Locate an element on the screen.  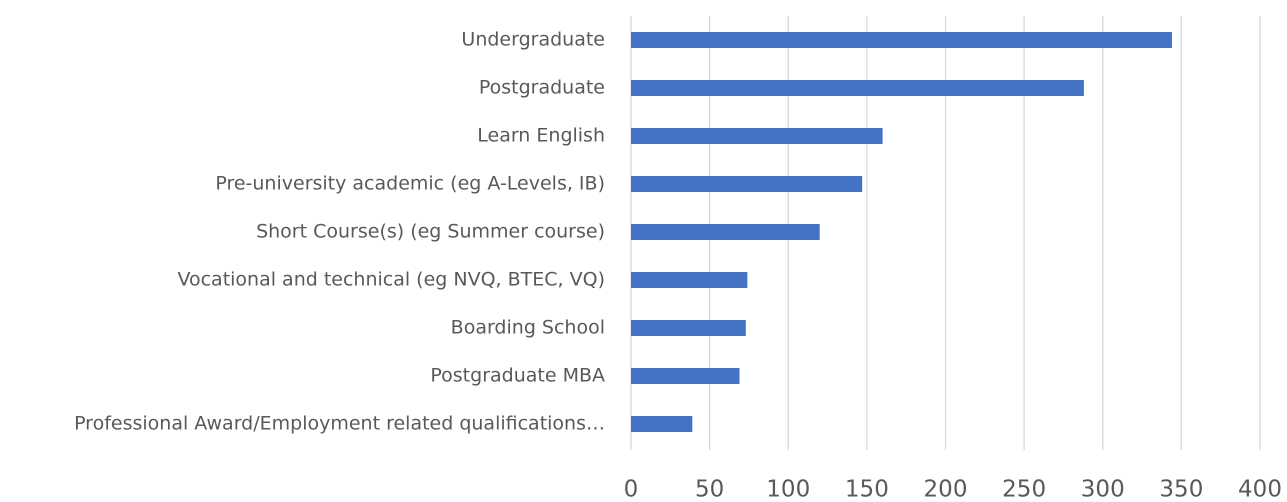
x-tick-label: 150 is located at coordinates (867, 489).